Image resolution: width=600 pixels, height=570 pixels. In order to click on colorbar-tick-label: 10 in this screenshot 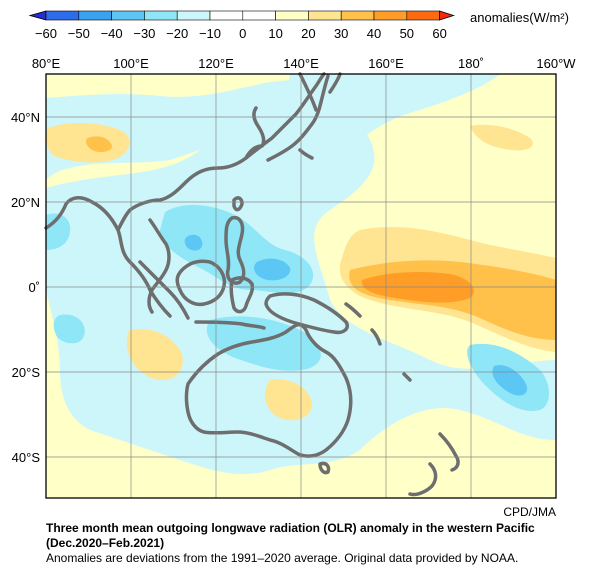, I will do `click(275, 33)`.